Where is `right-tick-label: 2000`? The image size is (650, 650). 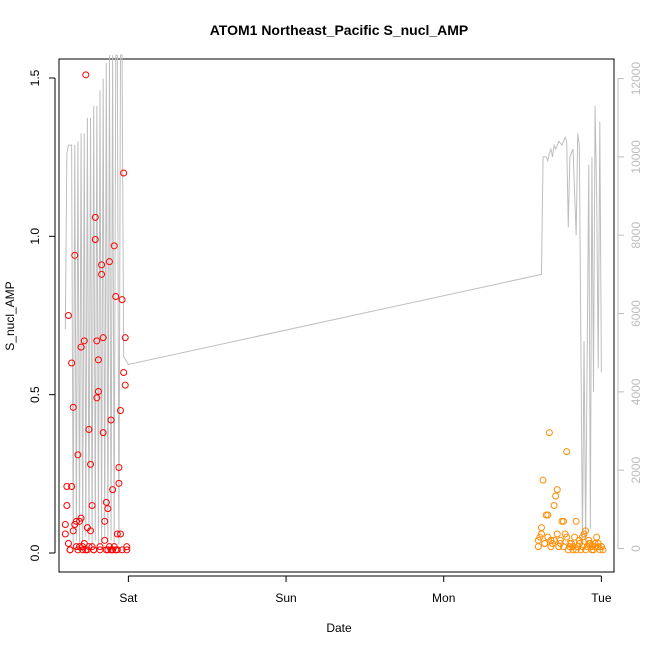 right-tick-label: 2000 is located at coordinates (636, 470).